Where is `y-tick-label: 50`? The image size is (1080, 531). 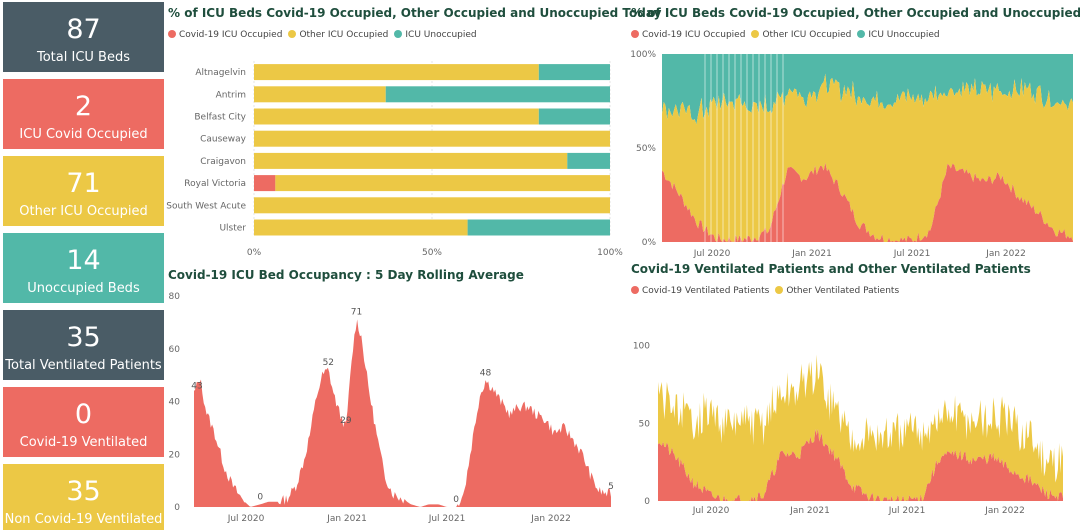 y-tick-label: 50 is located at coordinates (645, 424).